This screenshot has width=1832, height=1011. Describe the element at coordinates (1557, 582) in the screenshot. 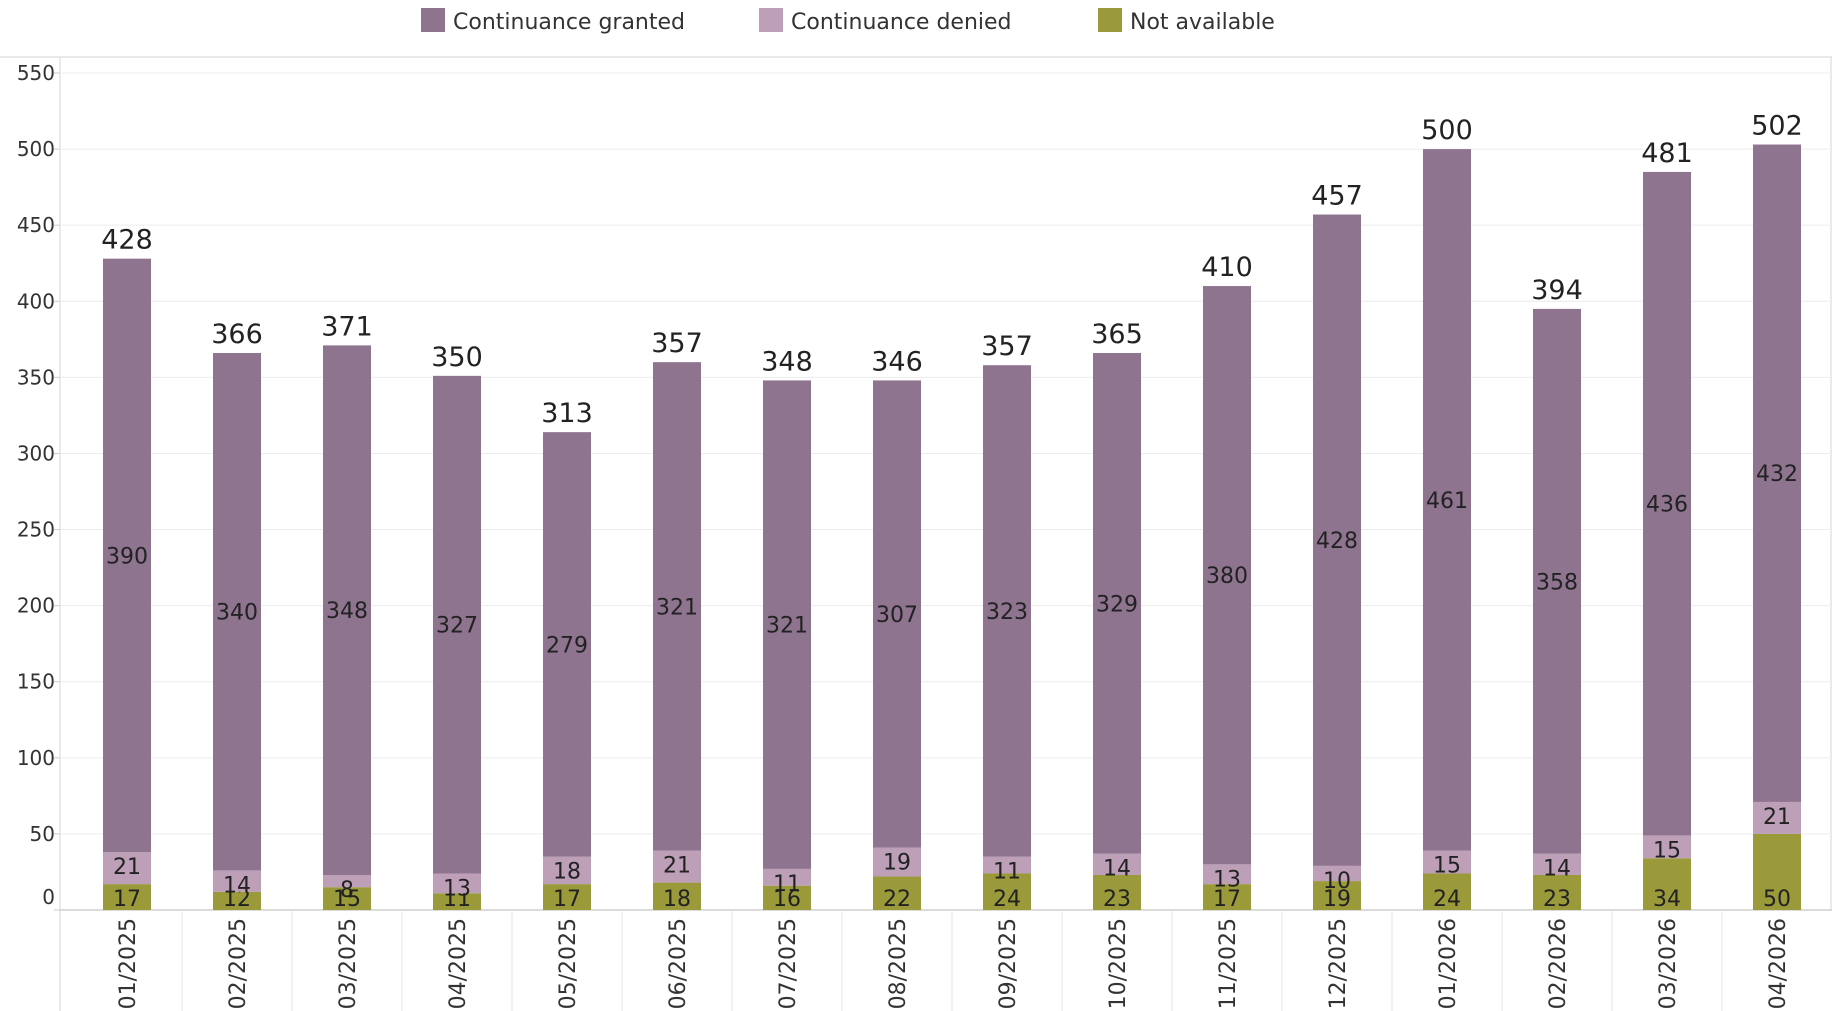

I see `segment-value-label: 358` at that location.